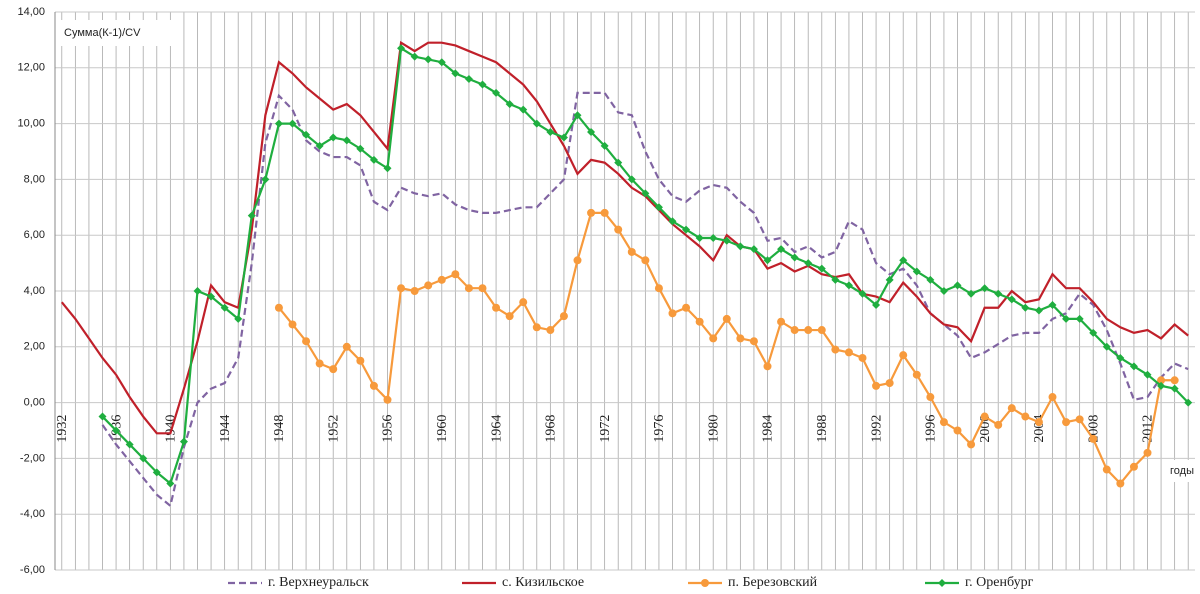  I want to click on x-tick-label: 1944, so click(225, 429).